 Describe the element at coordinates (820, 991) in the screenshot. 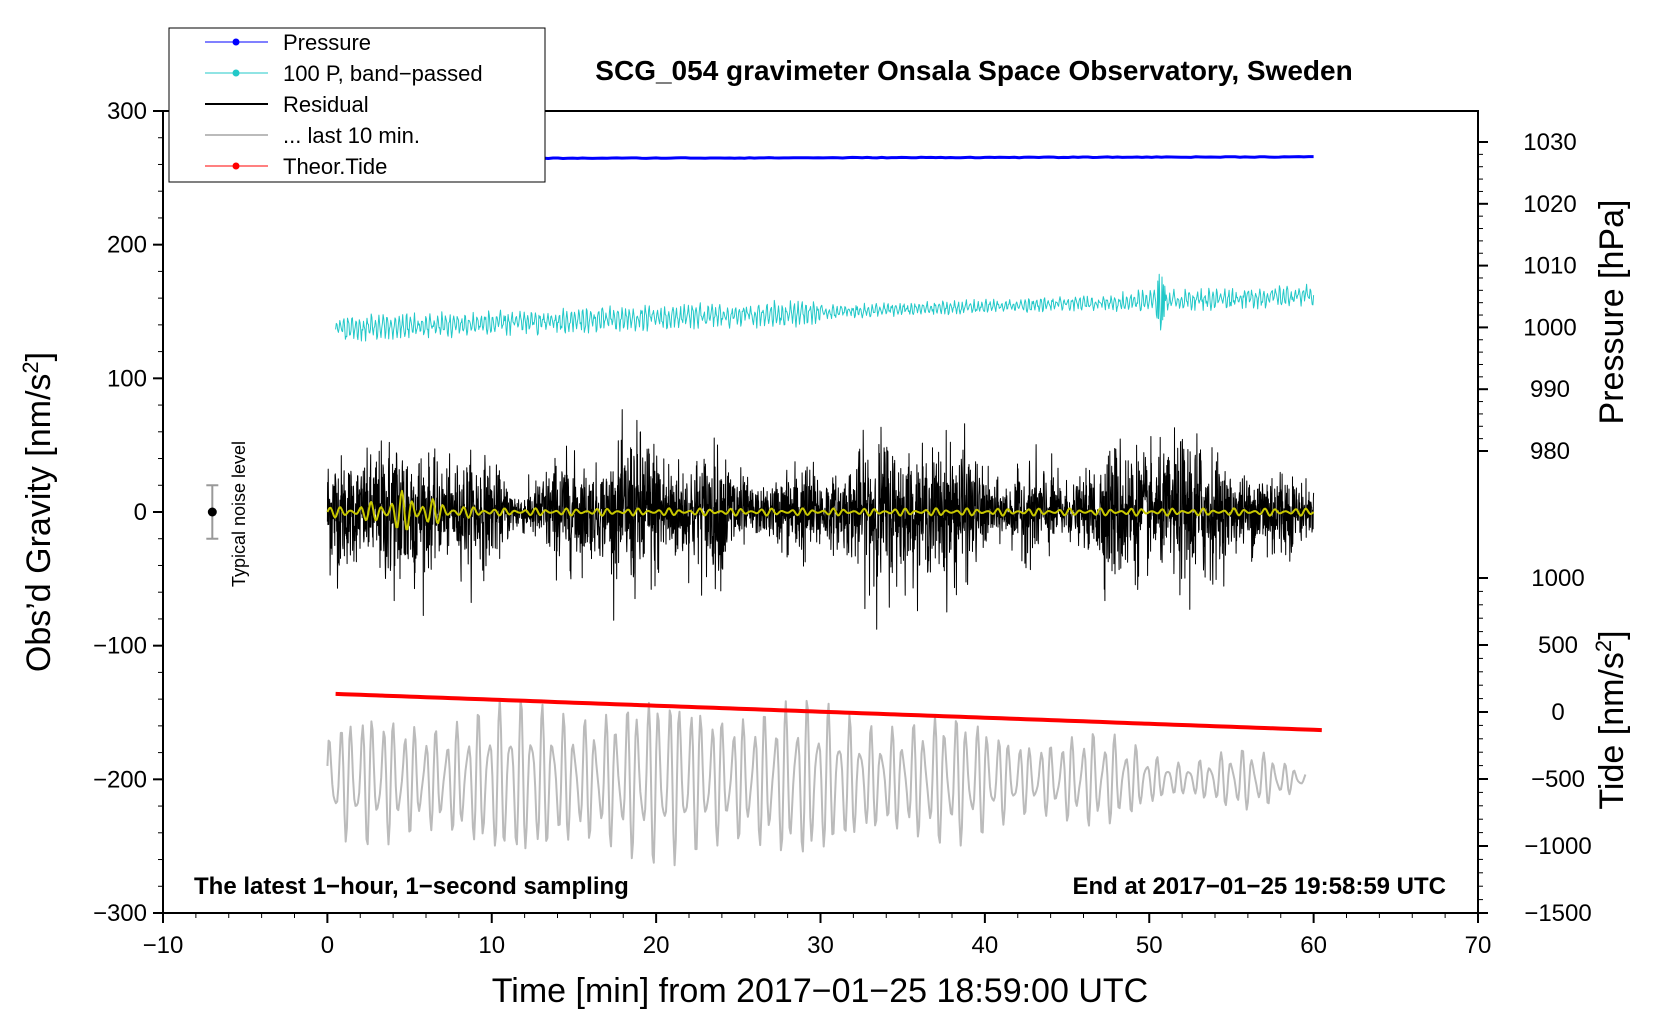

I see `x-axis-title: Time [min] from 2017−01−25 18:59:00 UTC` at that location.